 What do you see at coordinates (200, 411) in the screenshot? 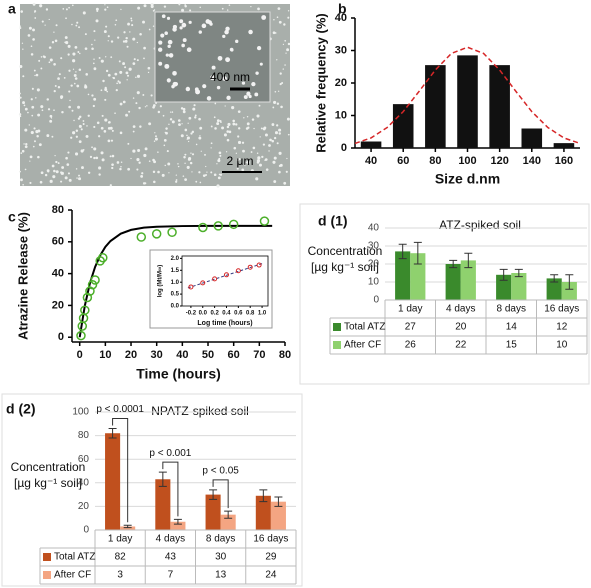
I see `chart-title: NPATZ-spiked soil` at bounding box center [200, 411].